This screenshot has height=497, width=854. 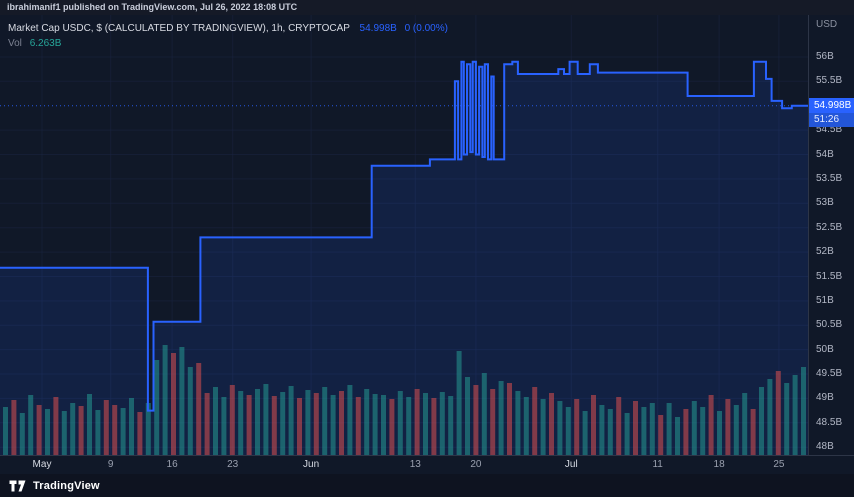 What do you see at coordinates (831, 105) in the screenshot?
I see `badge-price-label: 54.998B` at bounding box center [831, 105].